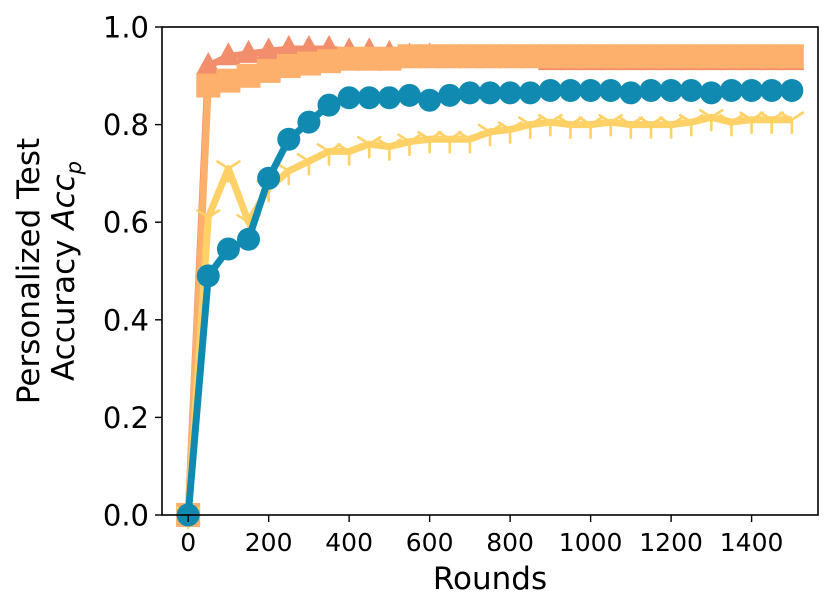 Image resolution: width=831 pixels, height=610 pixels. What do you see at coordinates (591, 542) in the screenshot?
I see `x-tick-label: 1000` at bounding box center [591, 542].